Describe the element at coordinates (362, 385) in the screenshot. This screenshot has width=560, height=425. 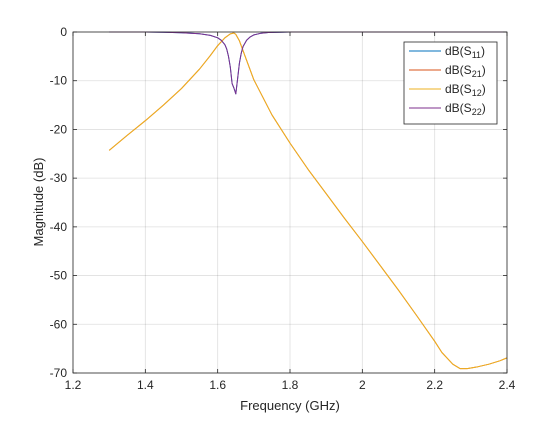
I see `x-tick-label: 2` at that location.